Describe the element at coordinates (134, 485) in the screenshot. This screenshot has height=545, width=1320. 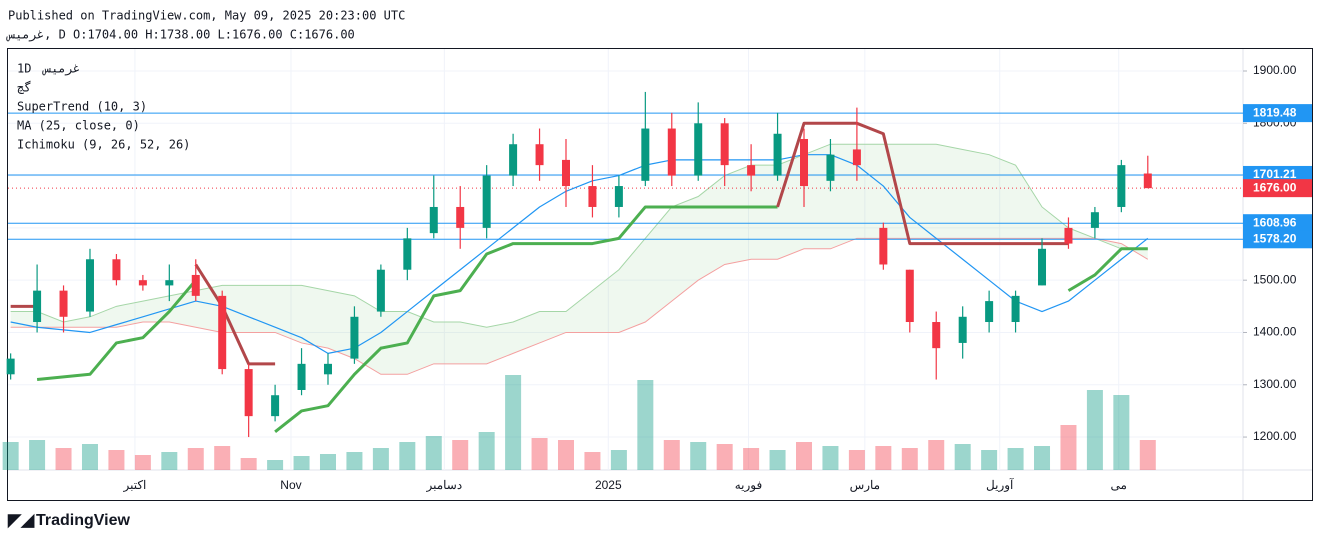
I see `x-tick-label: اکتبر` at that location.